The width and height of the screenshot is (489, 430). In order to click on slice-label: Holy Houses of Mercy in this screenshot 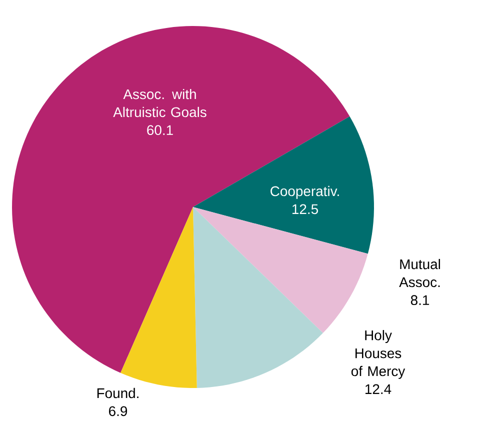, I will do `click(378, 354)`.